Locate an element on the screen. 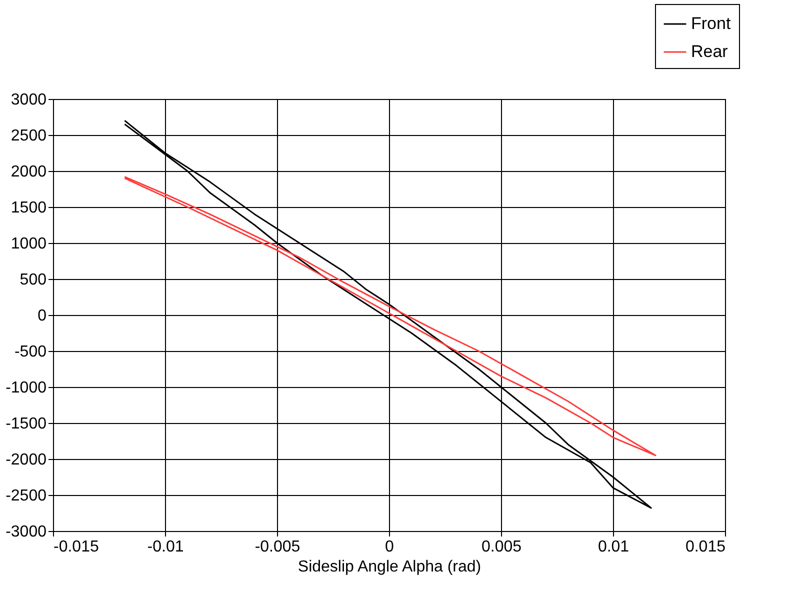 The height and width of the screenshot is (598, 794). x-tick-label: 0.015 is located at coordinates (705, 547).